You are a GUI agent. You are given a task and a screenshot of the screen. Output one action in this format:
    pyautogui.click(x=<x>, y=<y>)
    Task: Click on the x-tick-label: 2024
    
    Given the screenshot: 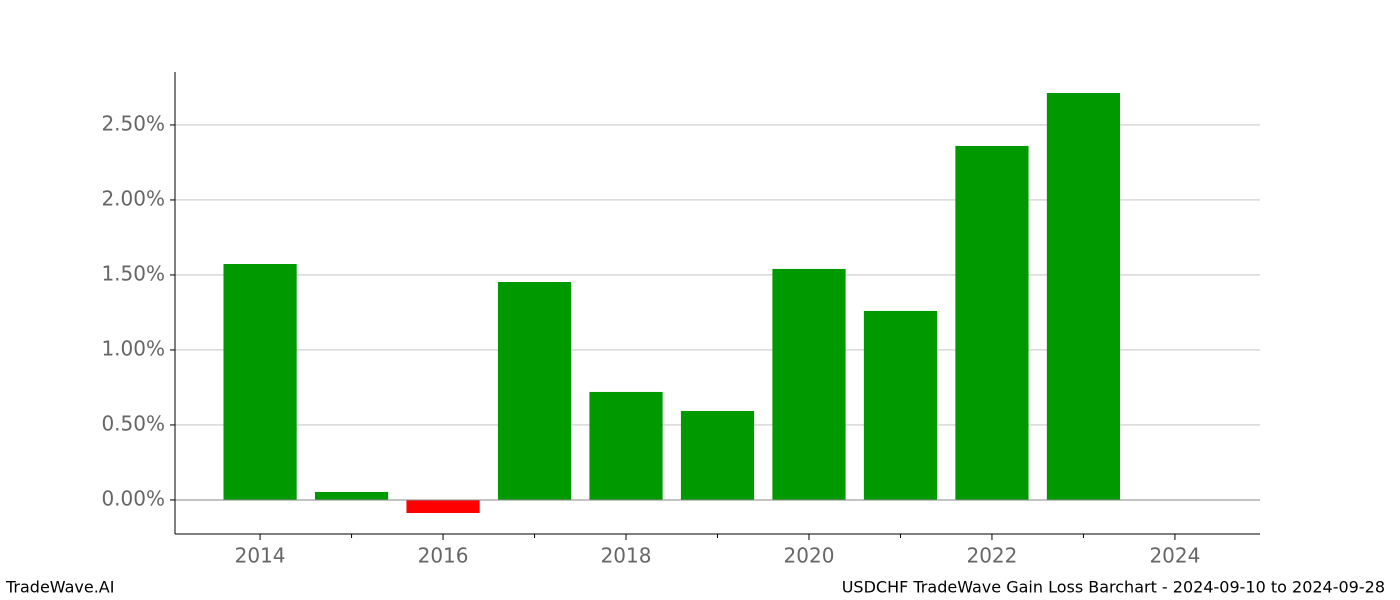 What is the action you would take?
    pyautogui.click(x=1174, y=556)
    